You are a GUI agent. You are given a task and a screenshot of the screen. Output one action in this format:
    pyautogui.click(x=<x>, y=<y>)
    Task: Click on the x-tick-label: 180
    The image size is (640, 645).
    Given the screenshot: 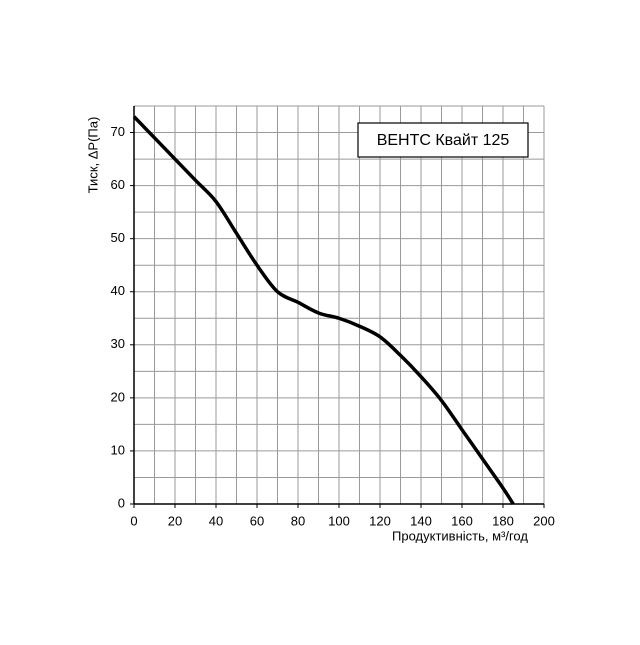 What is the action you would take?
    pyautogui.click(x=503, y=520)
    